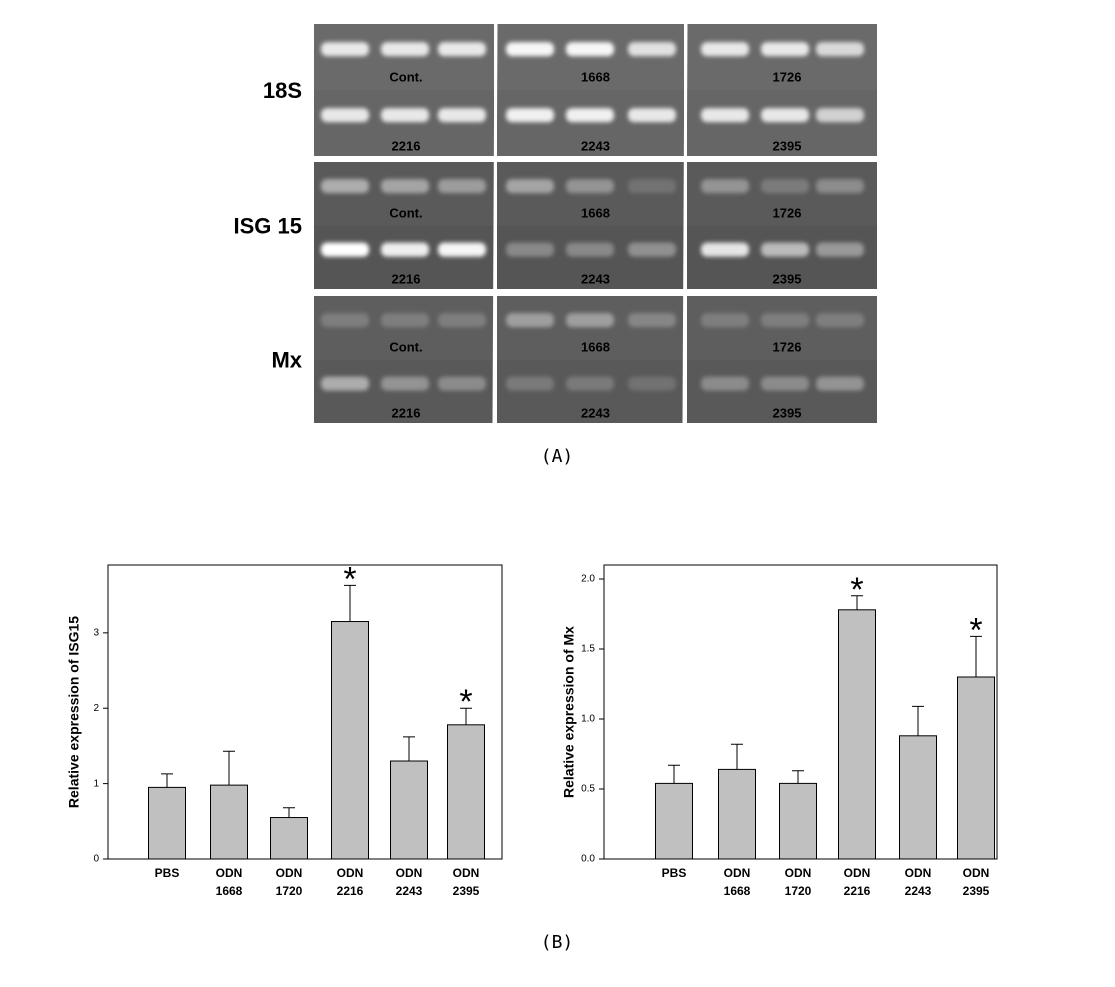  What do you see at coordinates (405, 347) in the screenshot?
I see `lane-label: Cont.` at bounding box center [405, 347].